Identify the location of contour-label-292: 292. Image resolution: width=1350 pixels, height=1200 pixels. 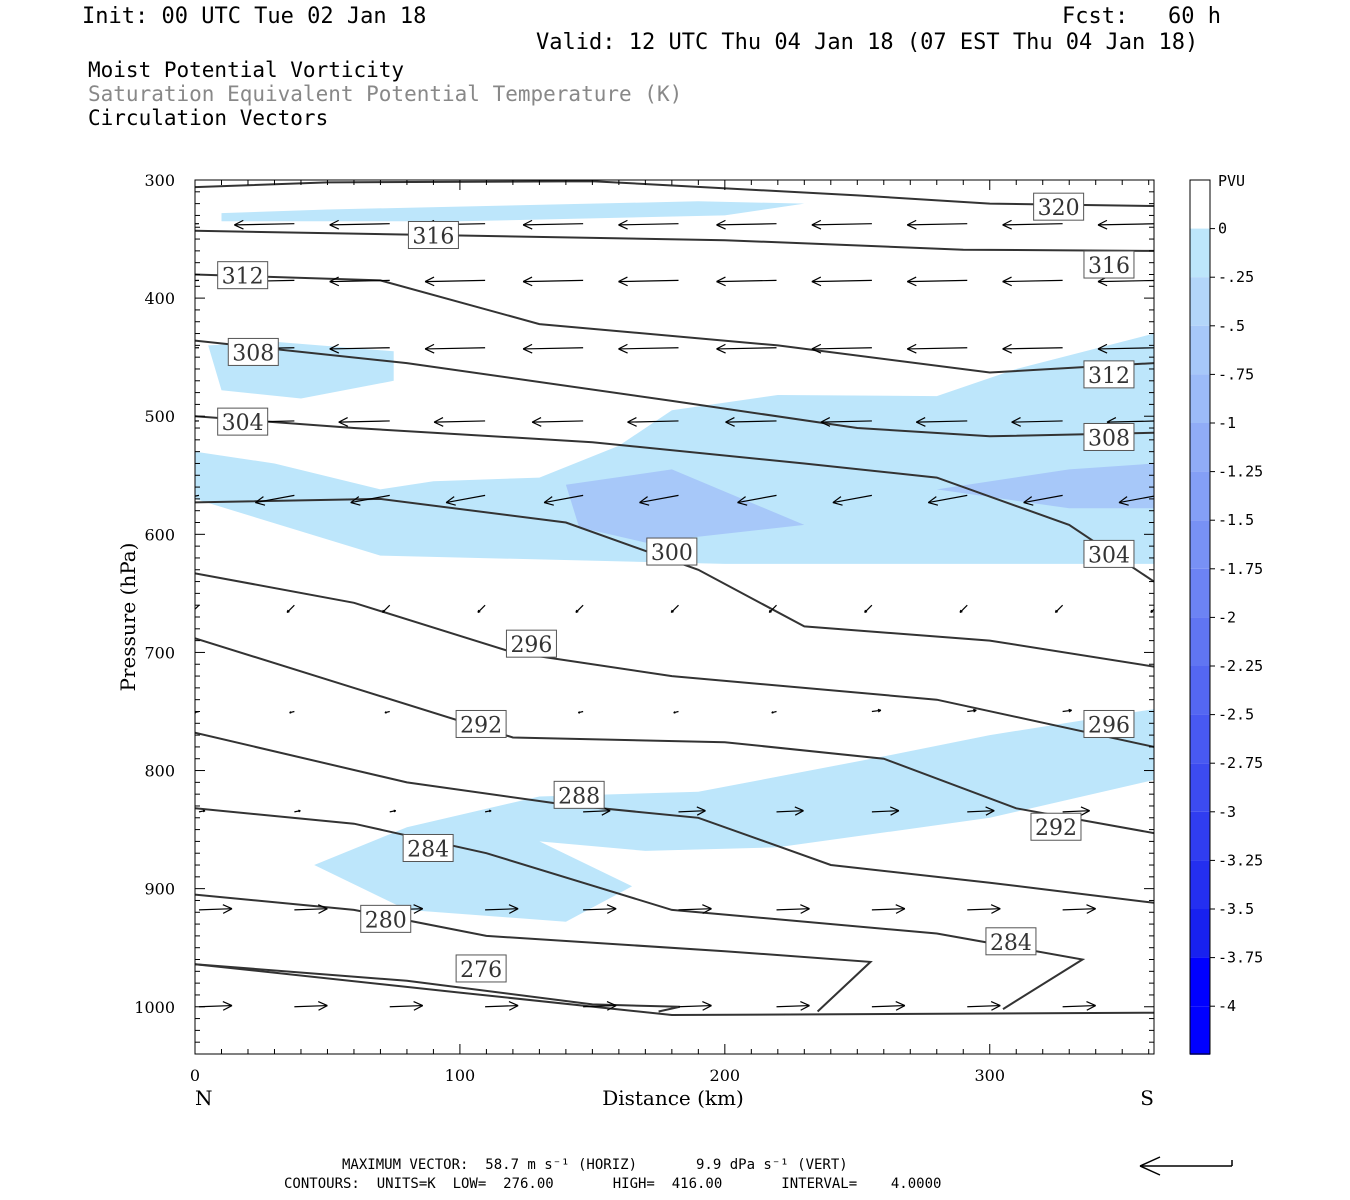
(1056, 826).